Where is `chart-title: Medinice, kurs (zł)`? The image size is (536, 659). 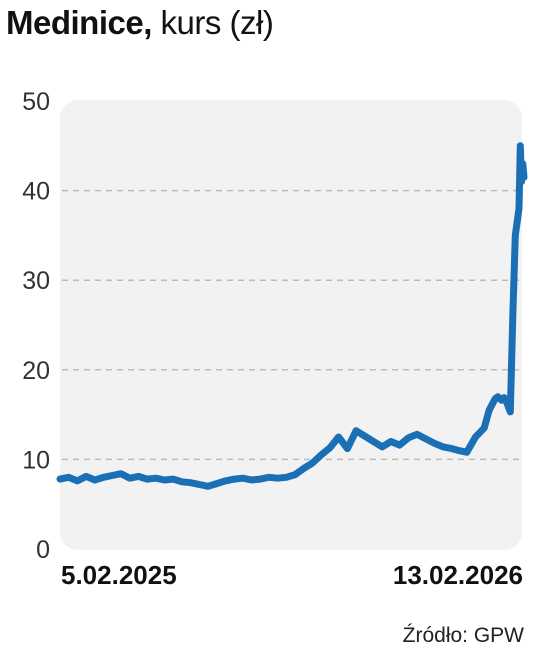 chart-title: Medinice, kurs (zł) is located at coordinates (140, 23).